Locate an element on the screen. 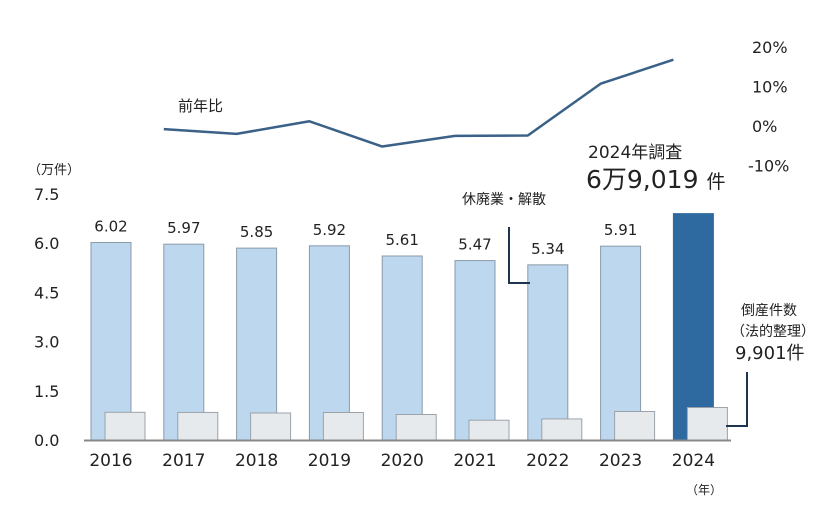 The height and width of the screenshot is (508, 837). bar-2018 is located at coordinates (257, 344).